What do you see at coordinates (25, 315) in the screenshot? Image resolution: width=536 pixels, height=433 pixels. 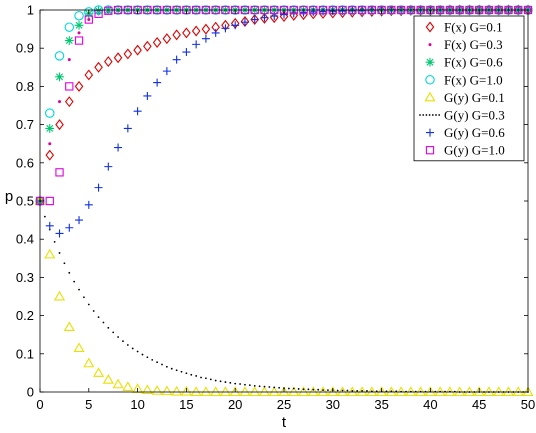 I see `y-tick-label: 0.2` at bounding box center [25, 315].